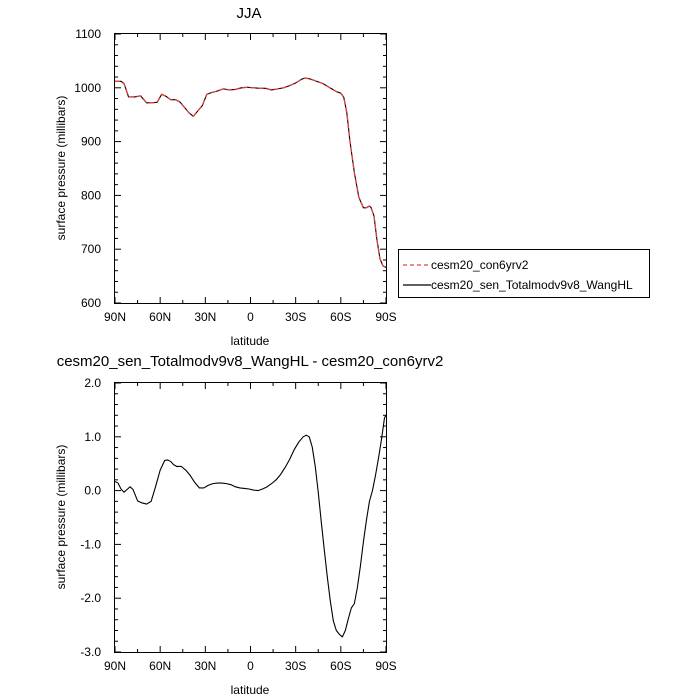  What do you see at coordinates (160, 317) in the screenshot?
I see `top-x-tick-label: 60N` at bounding box center [160, 317].